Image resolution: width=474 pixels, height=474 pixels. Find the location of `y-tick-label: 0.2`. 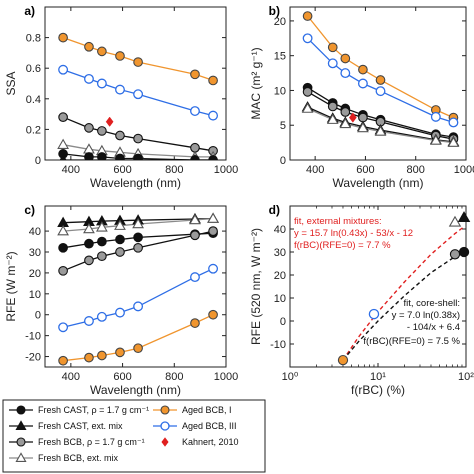

y-tick-label: 0.2 is located at coordinates (33, 130).